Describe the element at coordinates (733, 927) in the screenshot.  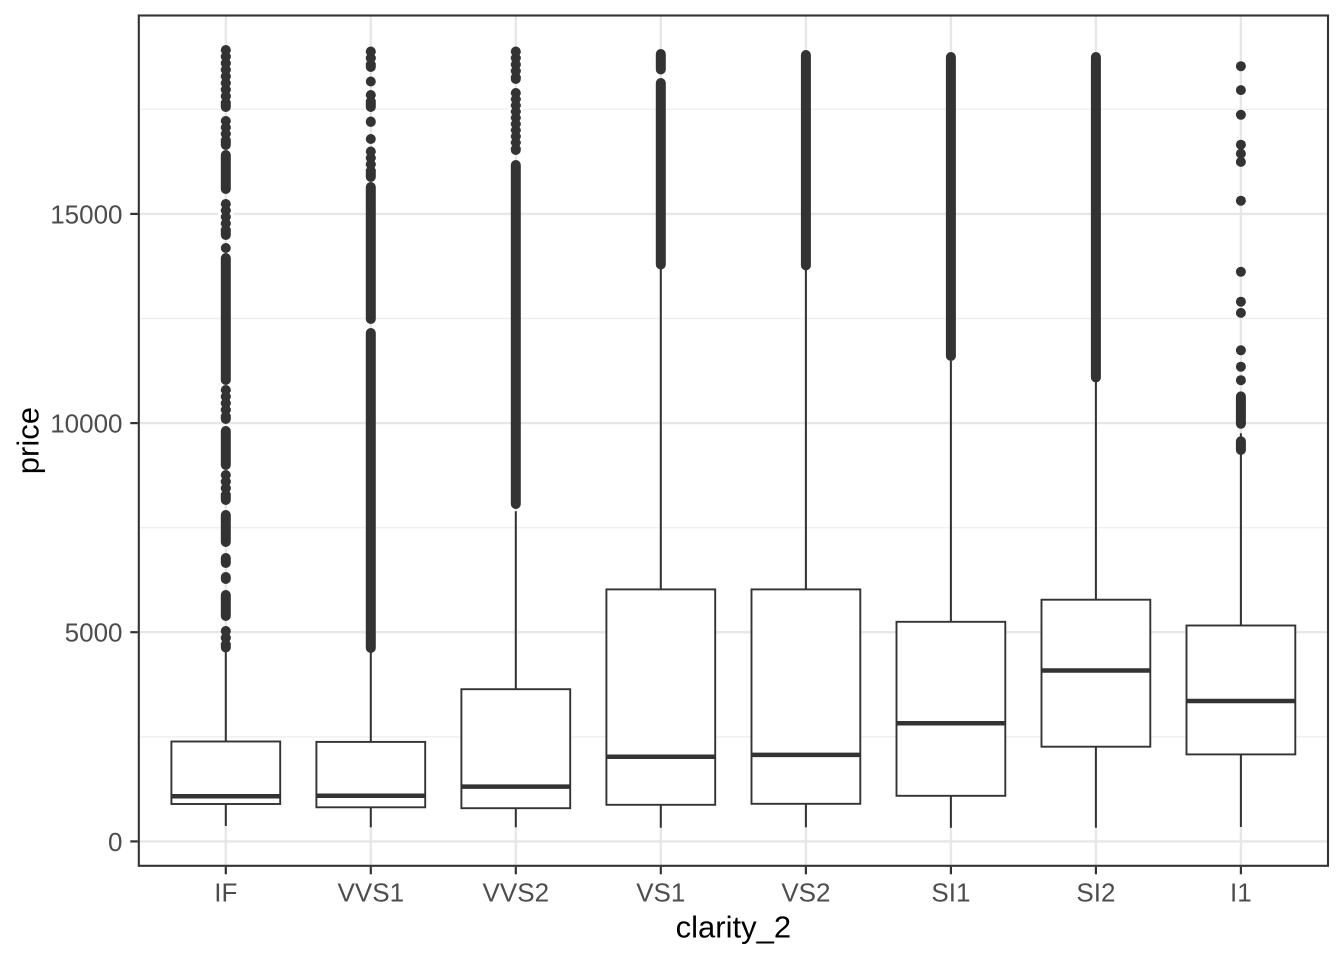
I see `svg-text: clarity_2` at that location.